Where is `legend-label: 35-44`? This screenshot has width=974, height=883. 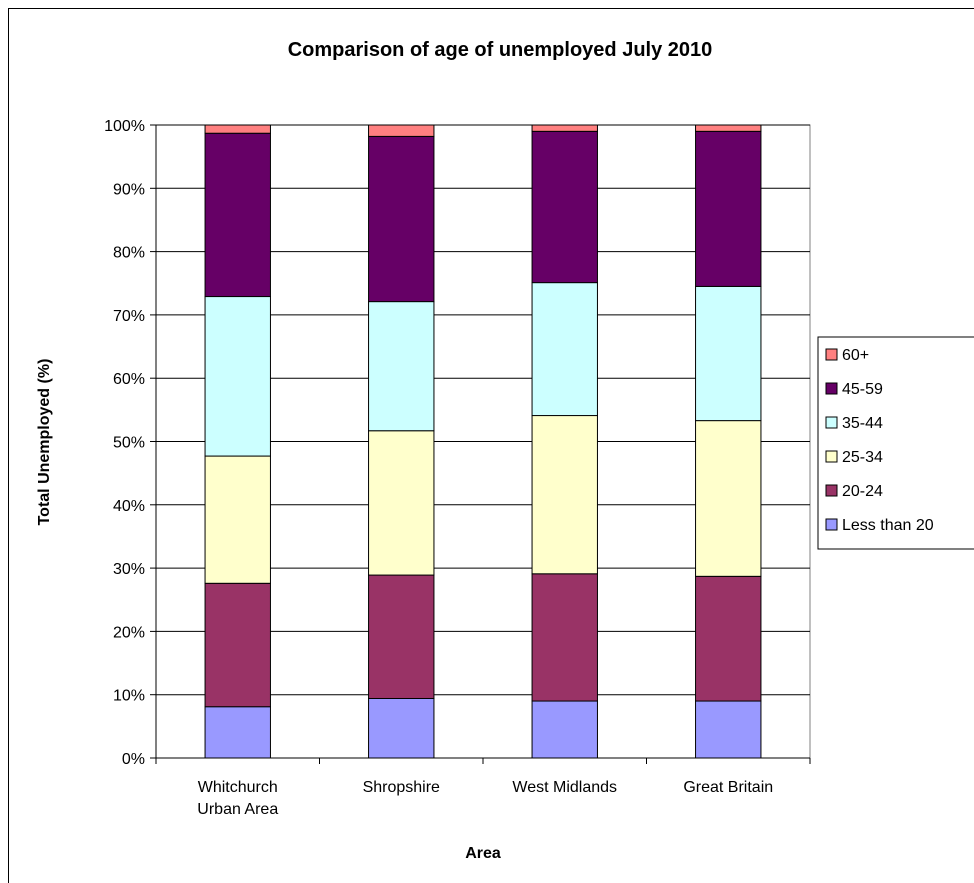
legend-label: 35-44 is located at coordinates (862, 423).